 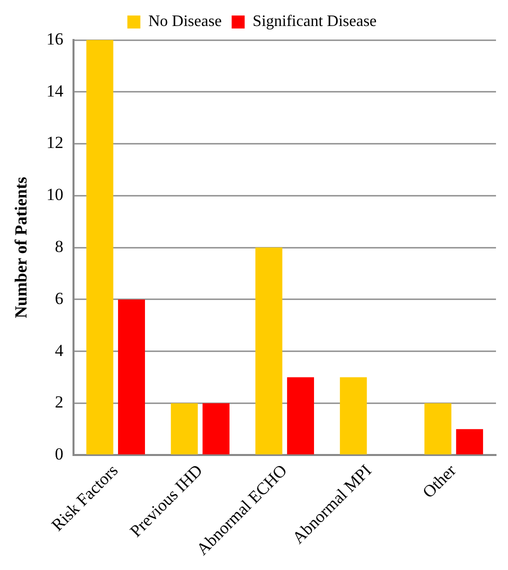 What do you see at coordinates (59, 454) in the screenshot?
I see `y-tick-label: 0` at bounding box center [59, 454].